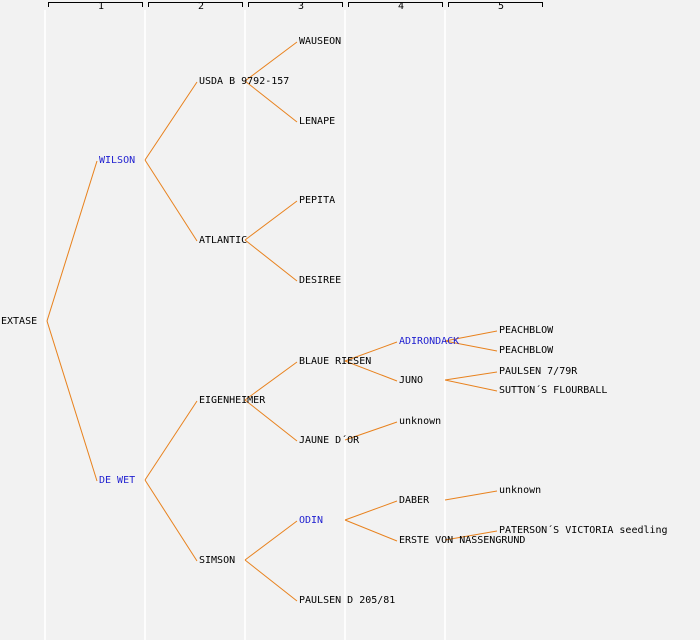 This screenshot has height=640, width=700. Describe the element at coordinates (329, 440) in the screenshot. I see `tree-node-jaune_dor: JAUNE D´OR` at that location.